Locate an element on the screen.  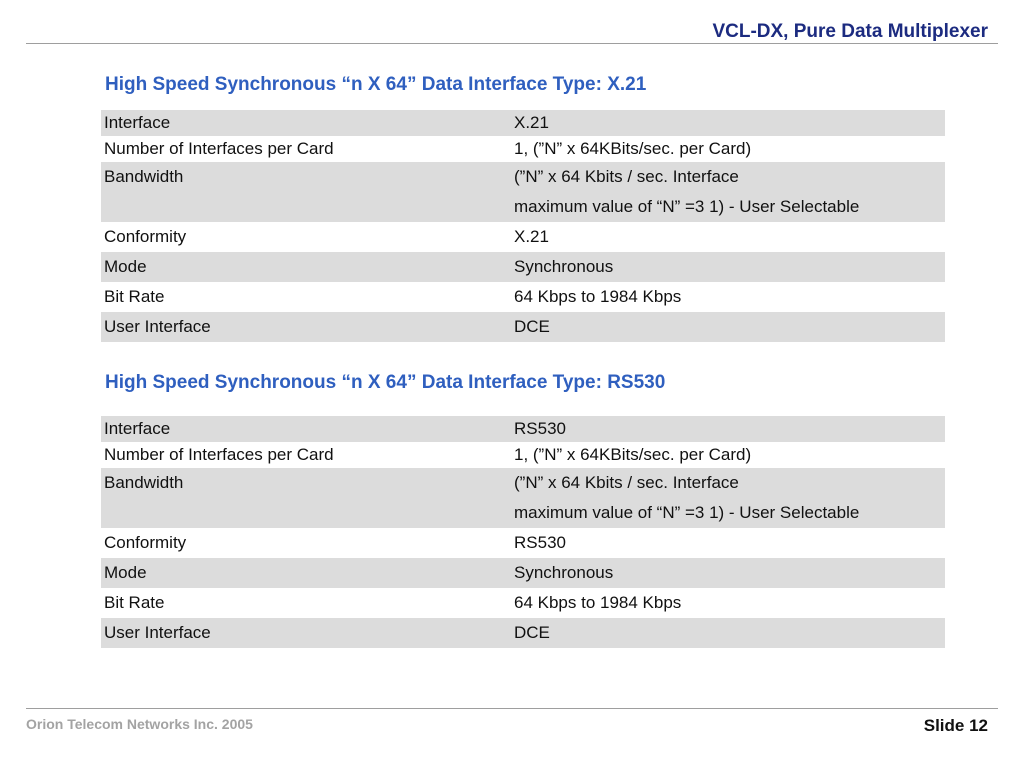
footer-divider is located at coordinates (512, 708).